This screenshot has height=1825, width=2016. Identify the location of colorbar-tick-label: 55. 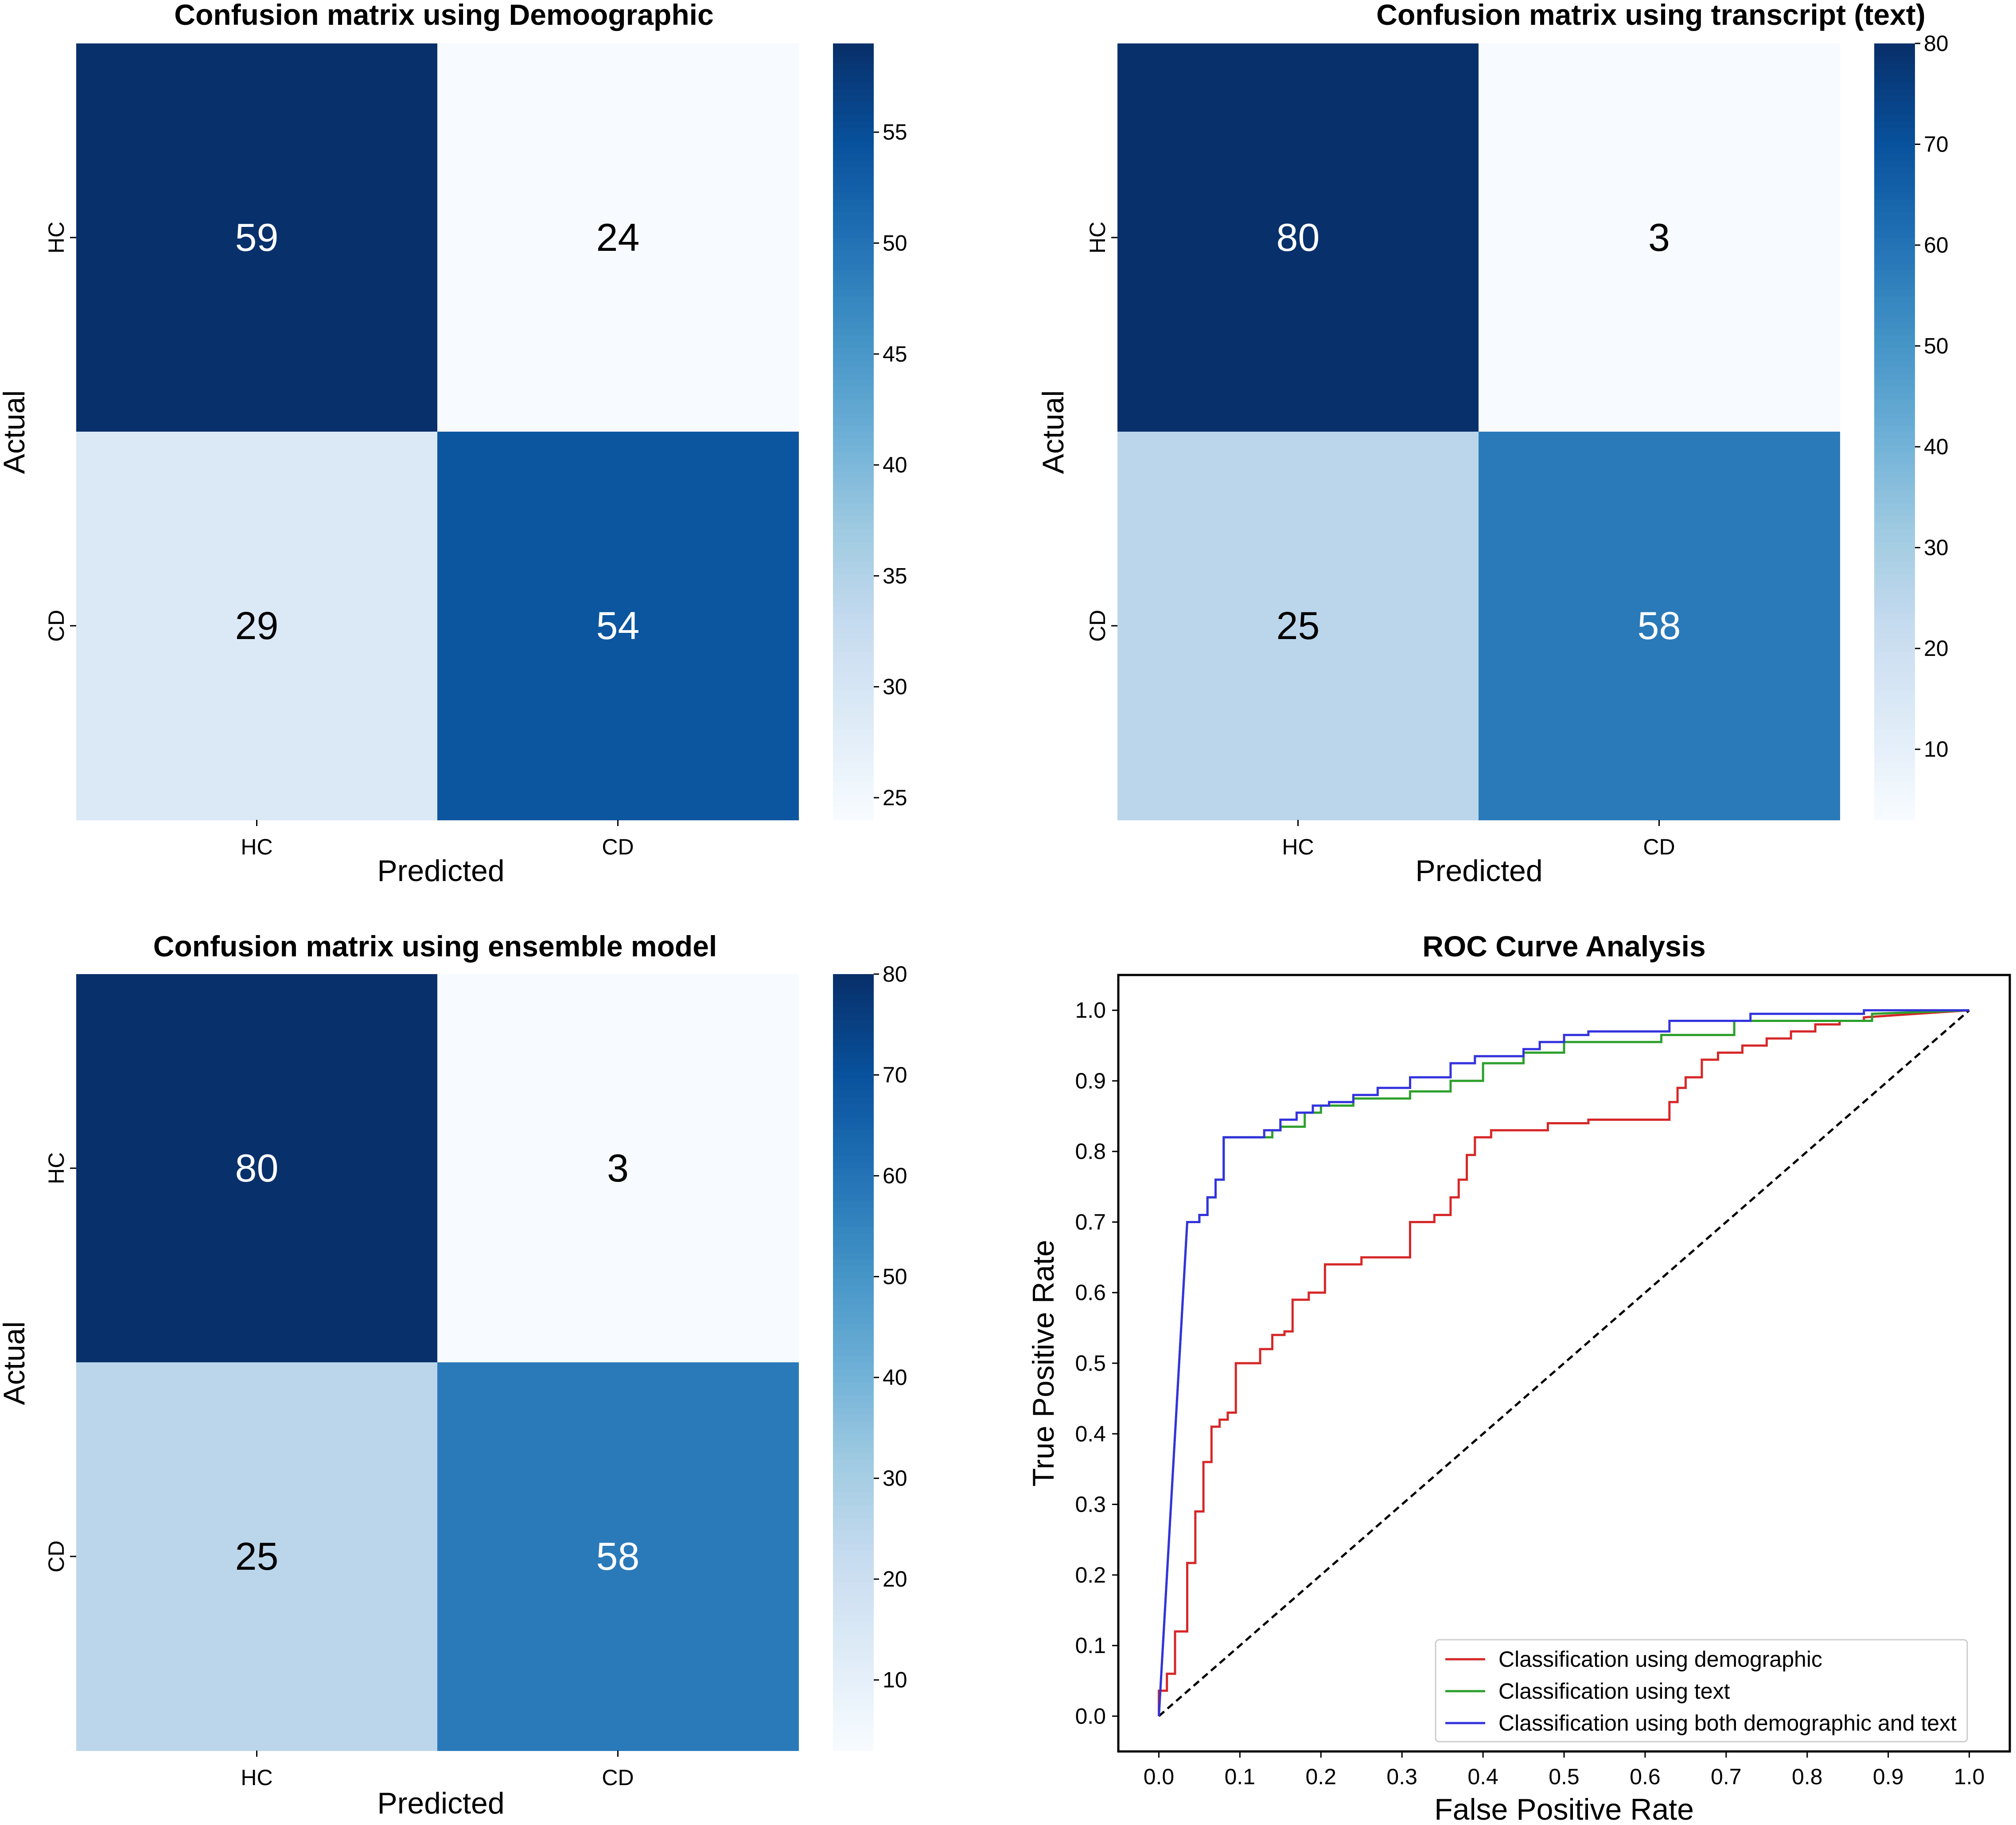
(895, 132).